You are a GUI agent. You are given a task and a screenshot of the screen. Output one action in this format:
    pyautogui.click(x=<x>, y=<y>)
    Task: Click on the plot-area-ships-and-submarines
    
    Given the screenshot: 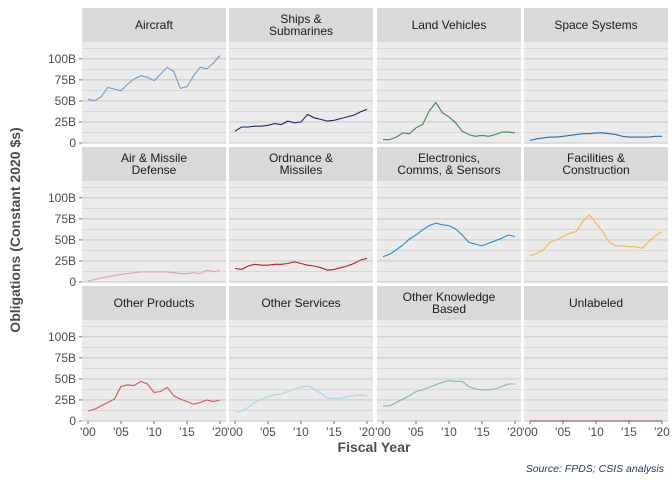 What is the action you would take?
    pyautogui.click(x=301, y=92)
    